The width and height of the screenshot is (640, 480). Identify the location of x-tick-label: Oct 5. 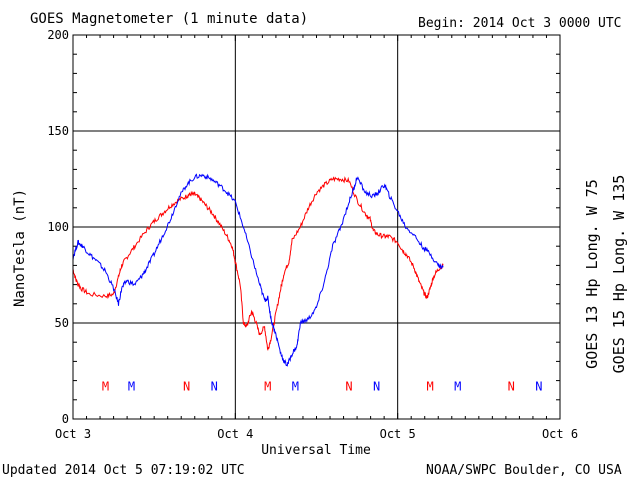
(398, 434).